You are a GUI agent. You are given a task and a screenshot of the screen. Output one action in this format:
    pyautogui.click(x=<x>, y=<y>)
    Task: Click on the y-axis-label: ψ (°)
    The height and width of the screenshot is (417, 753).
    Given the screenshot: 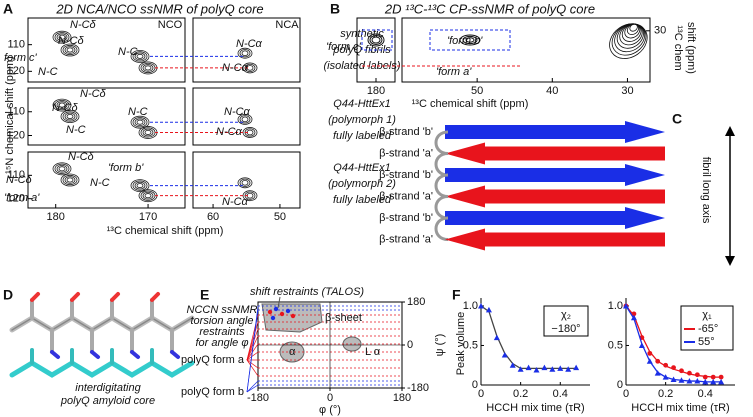 What is the action you would take?
    pyautogui.click(x=440, y=345)
    